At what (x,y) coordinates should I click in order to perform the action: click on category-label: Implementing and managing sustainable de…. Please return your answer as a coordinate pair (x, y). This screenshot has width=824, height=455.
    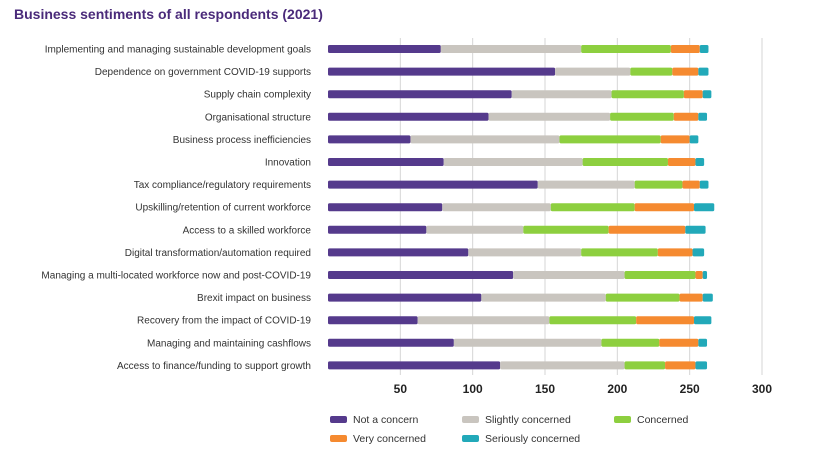
    Looking at the image, I should click on (178, 50).